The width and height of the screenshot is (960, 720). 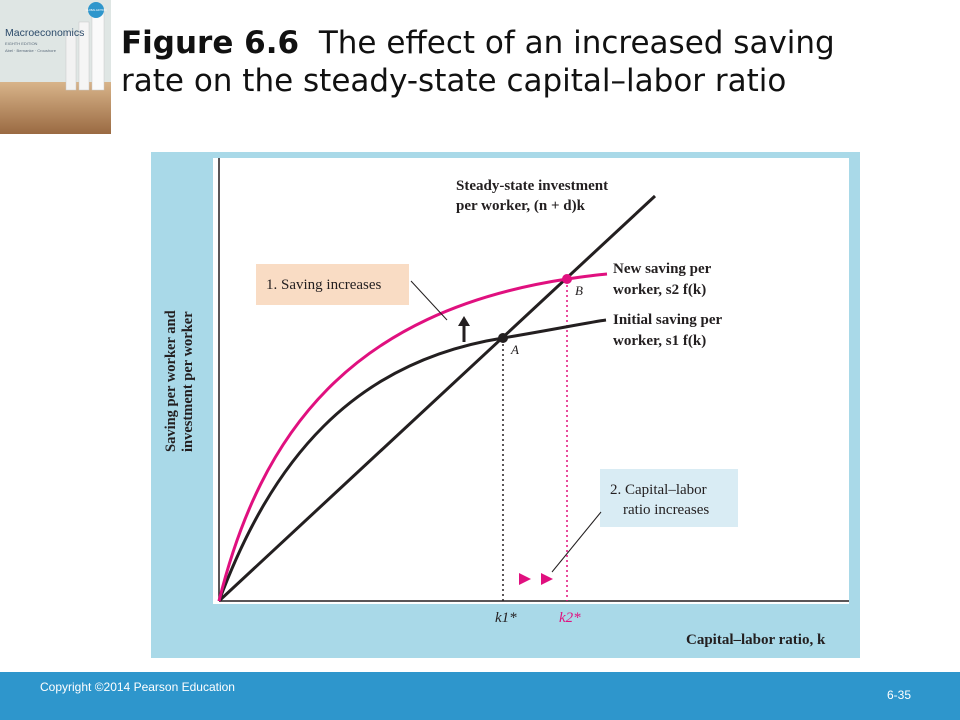 I want to click on footer-bar: Copyright ©2014 Pearson Education 6-35, so click(x=480, y=696).